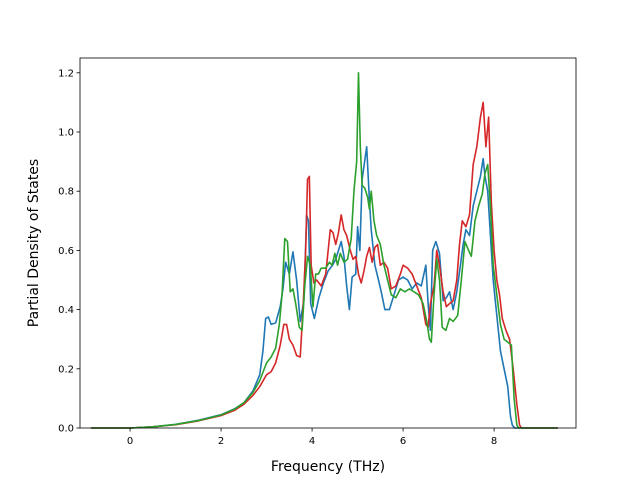  Describe the element at coordinates (66, 192) in the screenshot. I see `y-tick-label: 0.8` at that location.